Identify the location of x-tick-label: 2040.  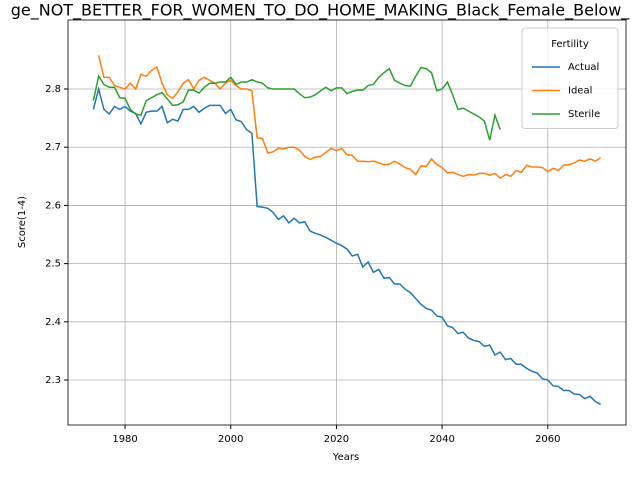
(441, 439).